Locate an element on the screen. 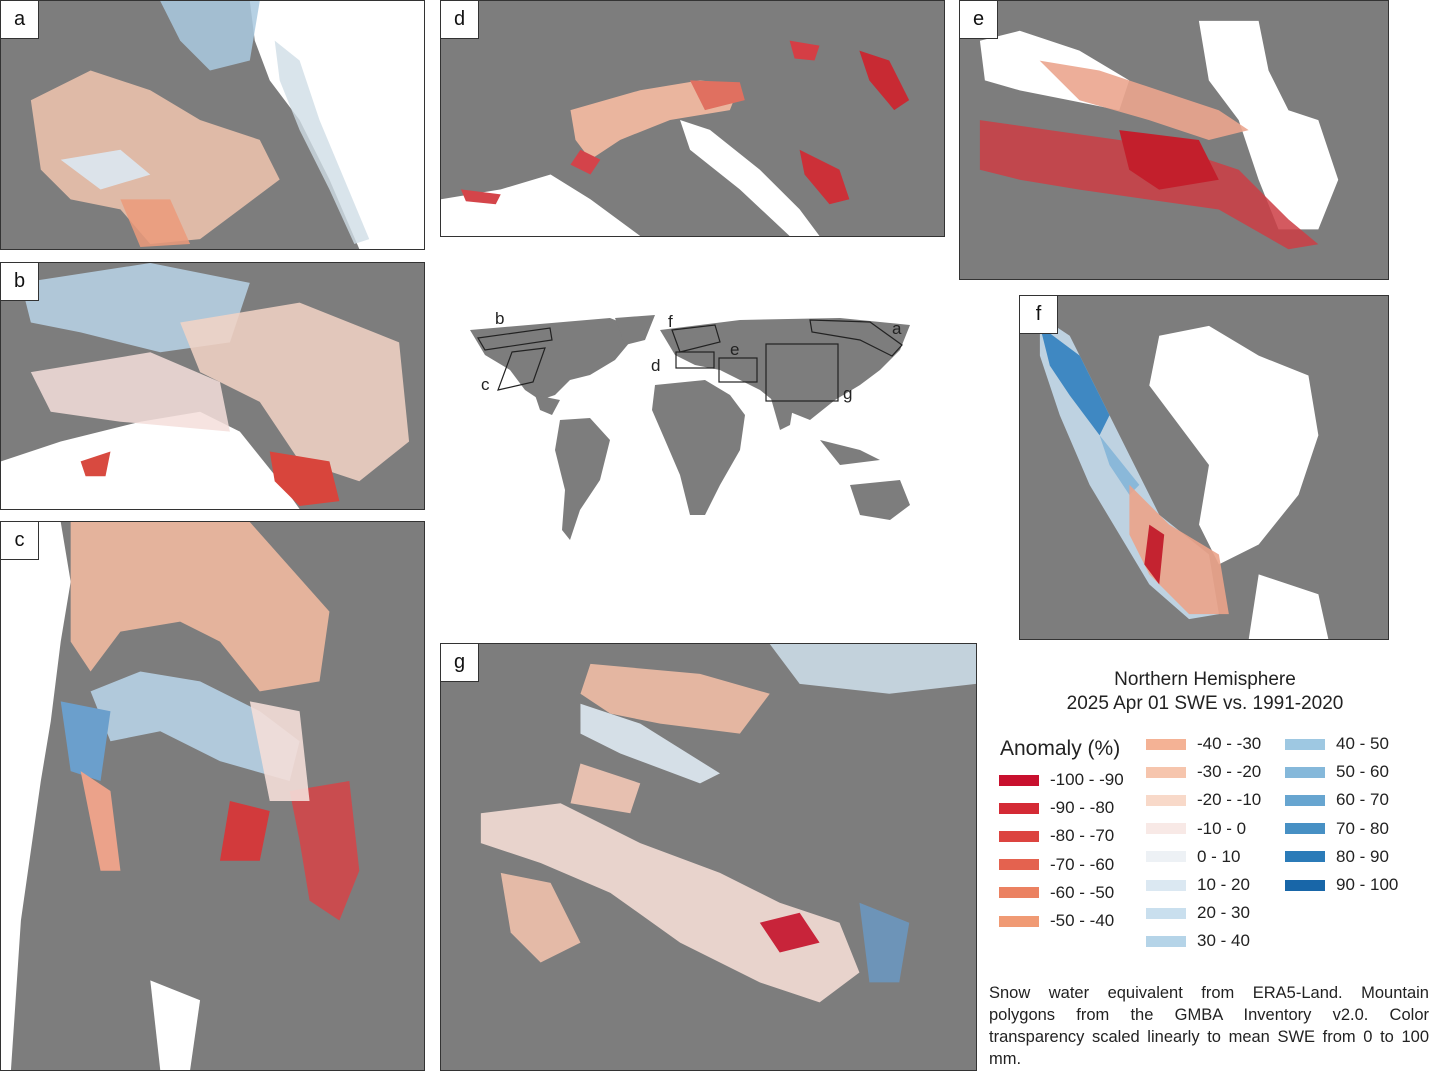 This screenshot has width=1430, height=1075. legend-item: 90 - 100 is located at coordinates (1341, 885).